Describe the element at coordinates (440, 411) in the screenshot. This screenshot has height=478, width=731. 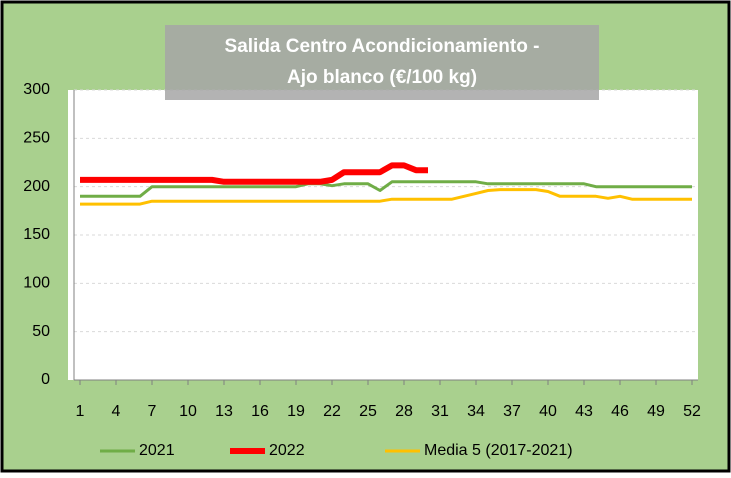
I see `x-tick-label: 31` at that location.